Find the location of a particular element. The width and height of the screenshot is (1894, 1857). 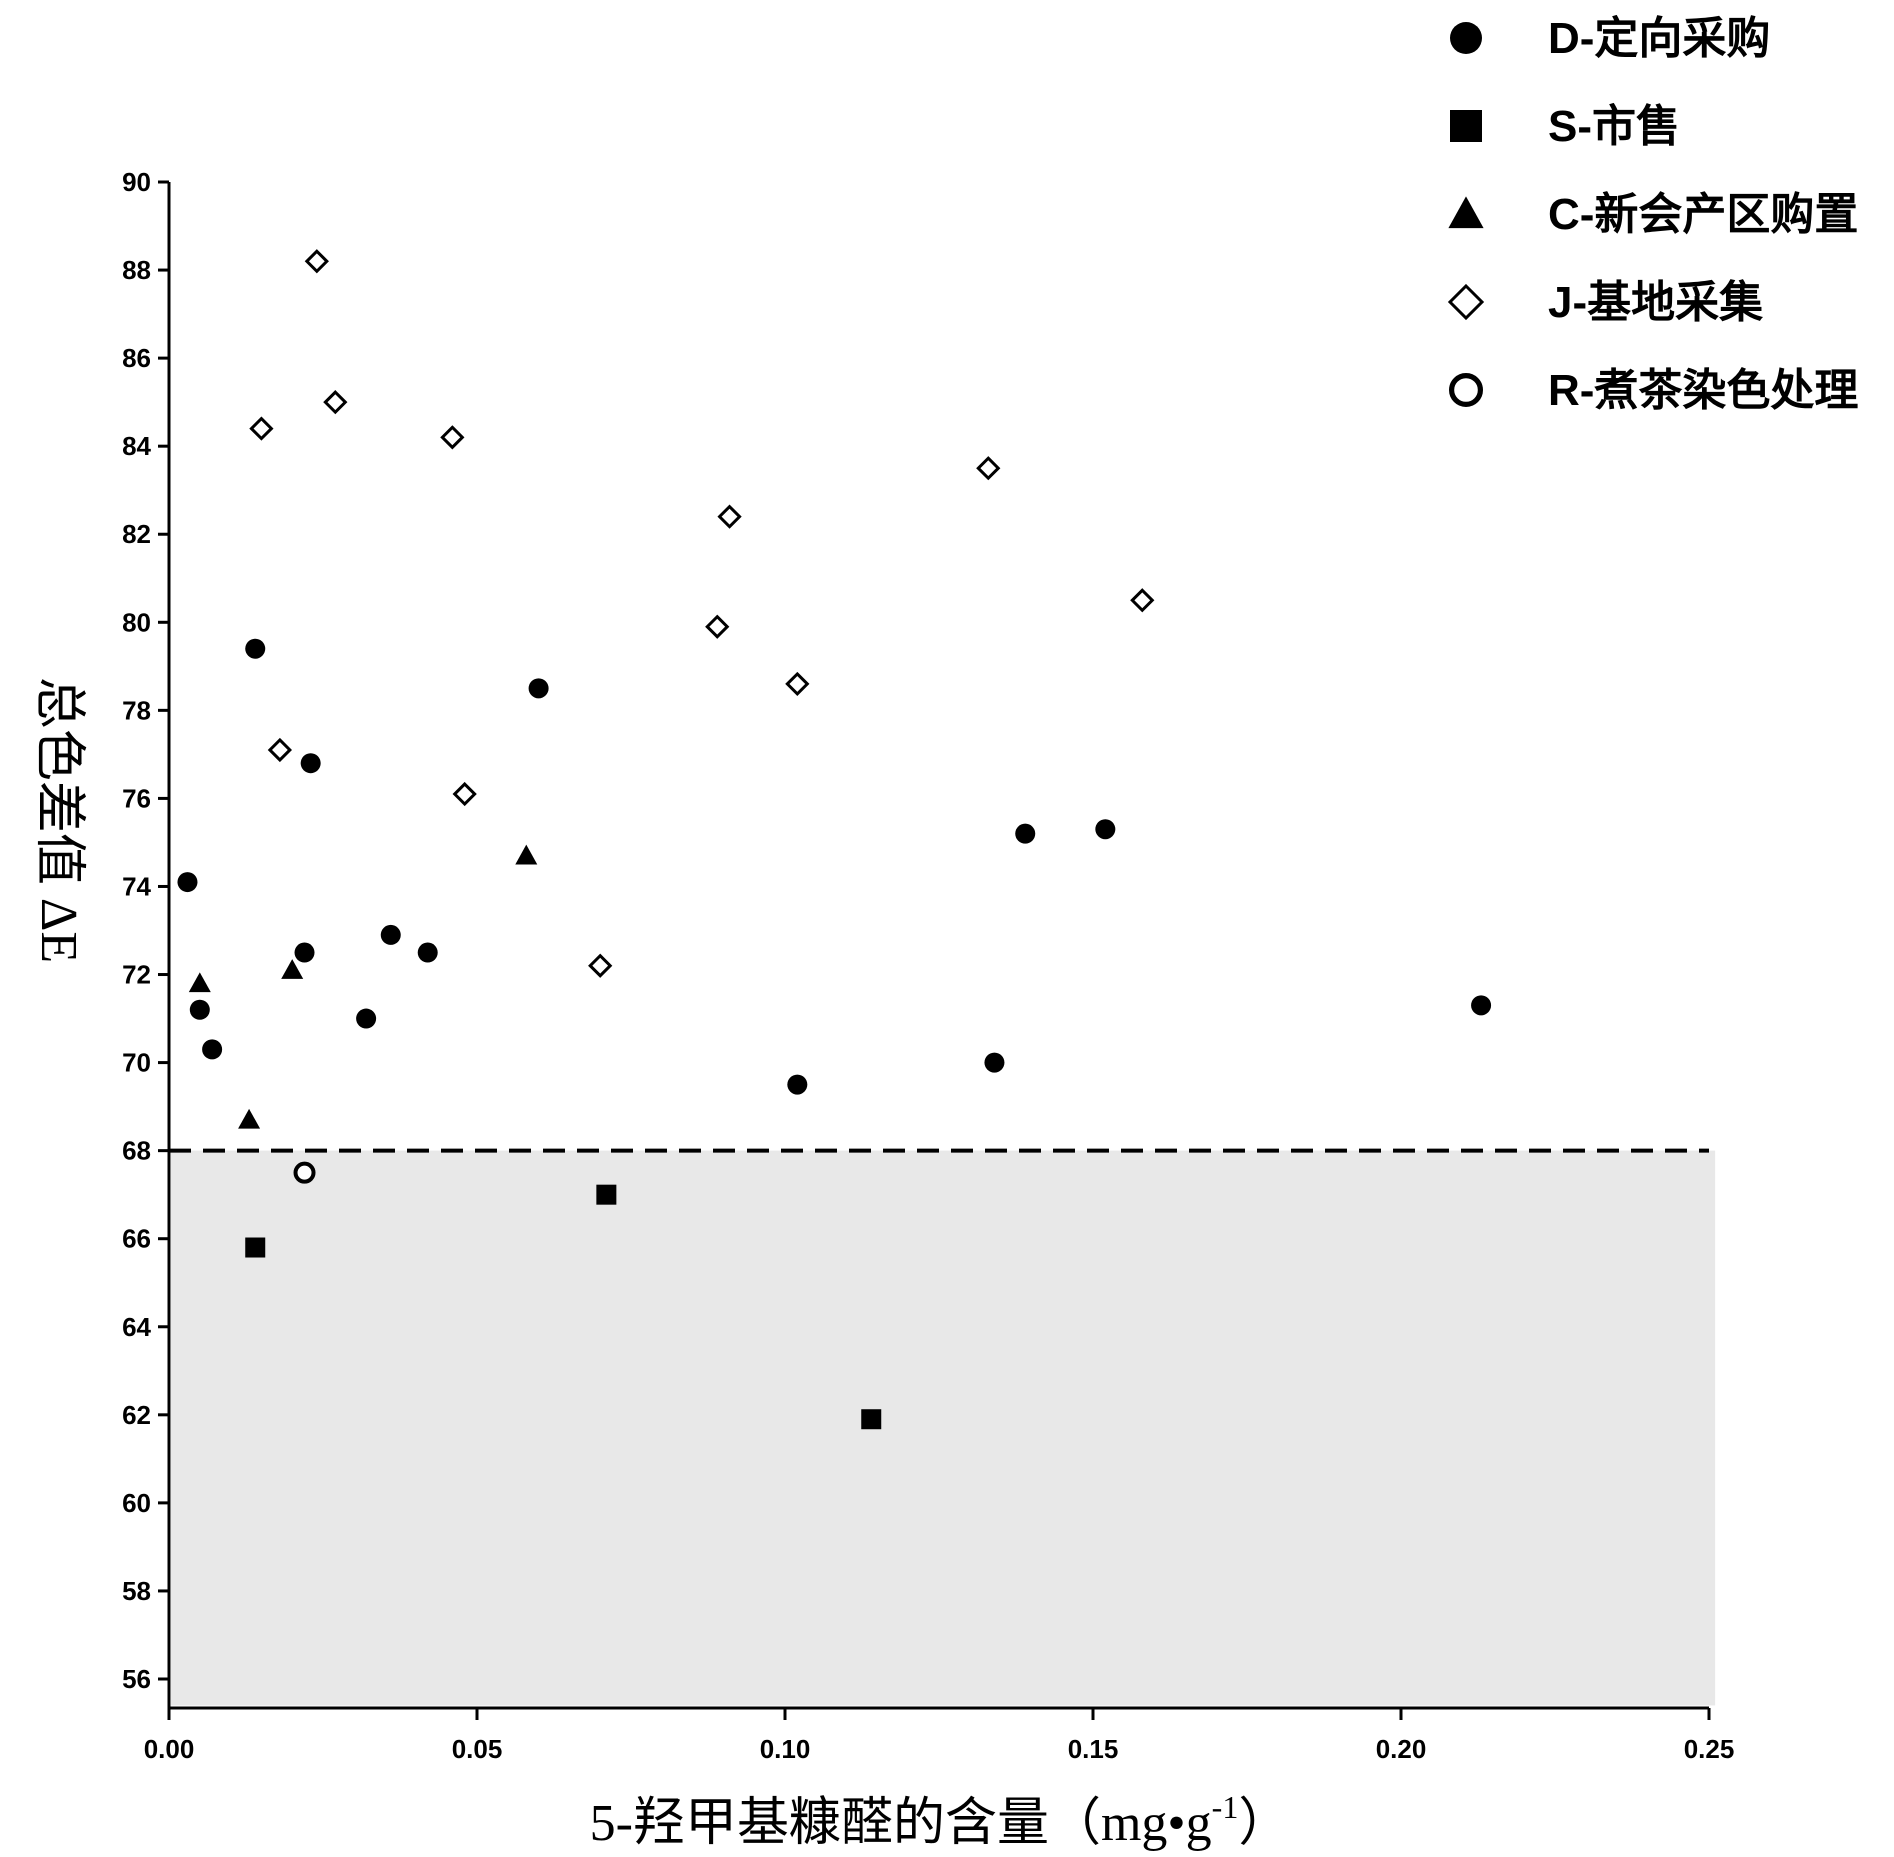

y-tick-label: 64 is located at coordinates (136, 1327).